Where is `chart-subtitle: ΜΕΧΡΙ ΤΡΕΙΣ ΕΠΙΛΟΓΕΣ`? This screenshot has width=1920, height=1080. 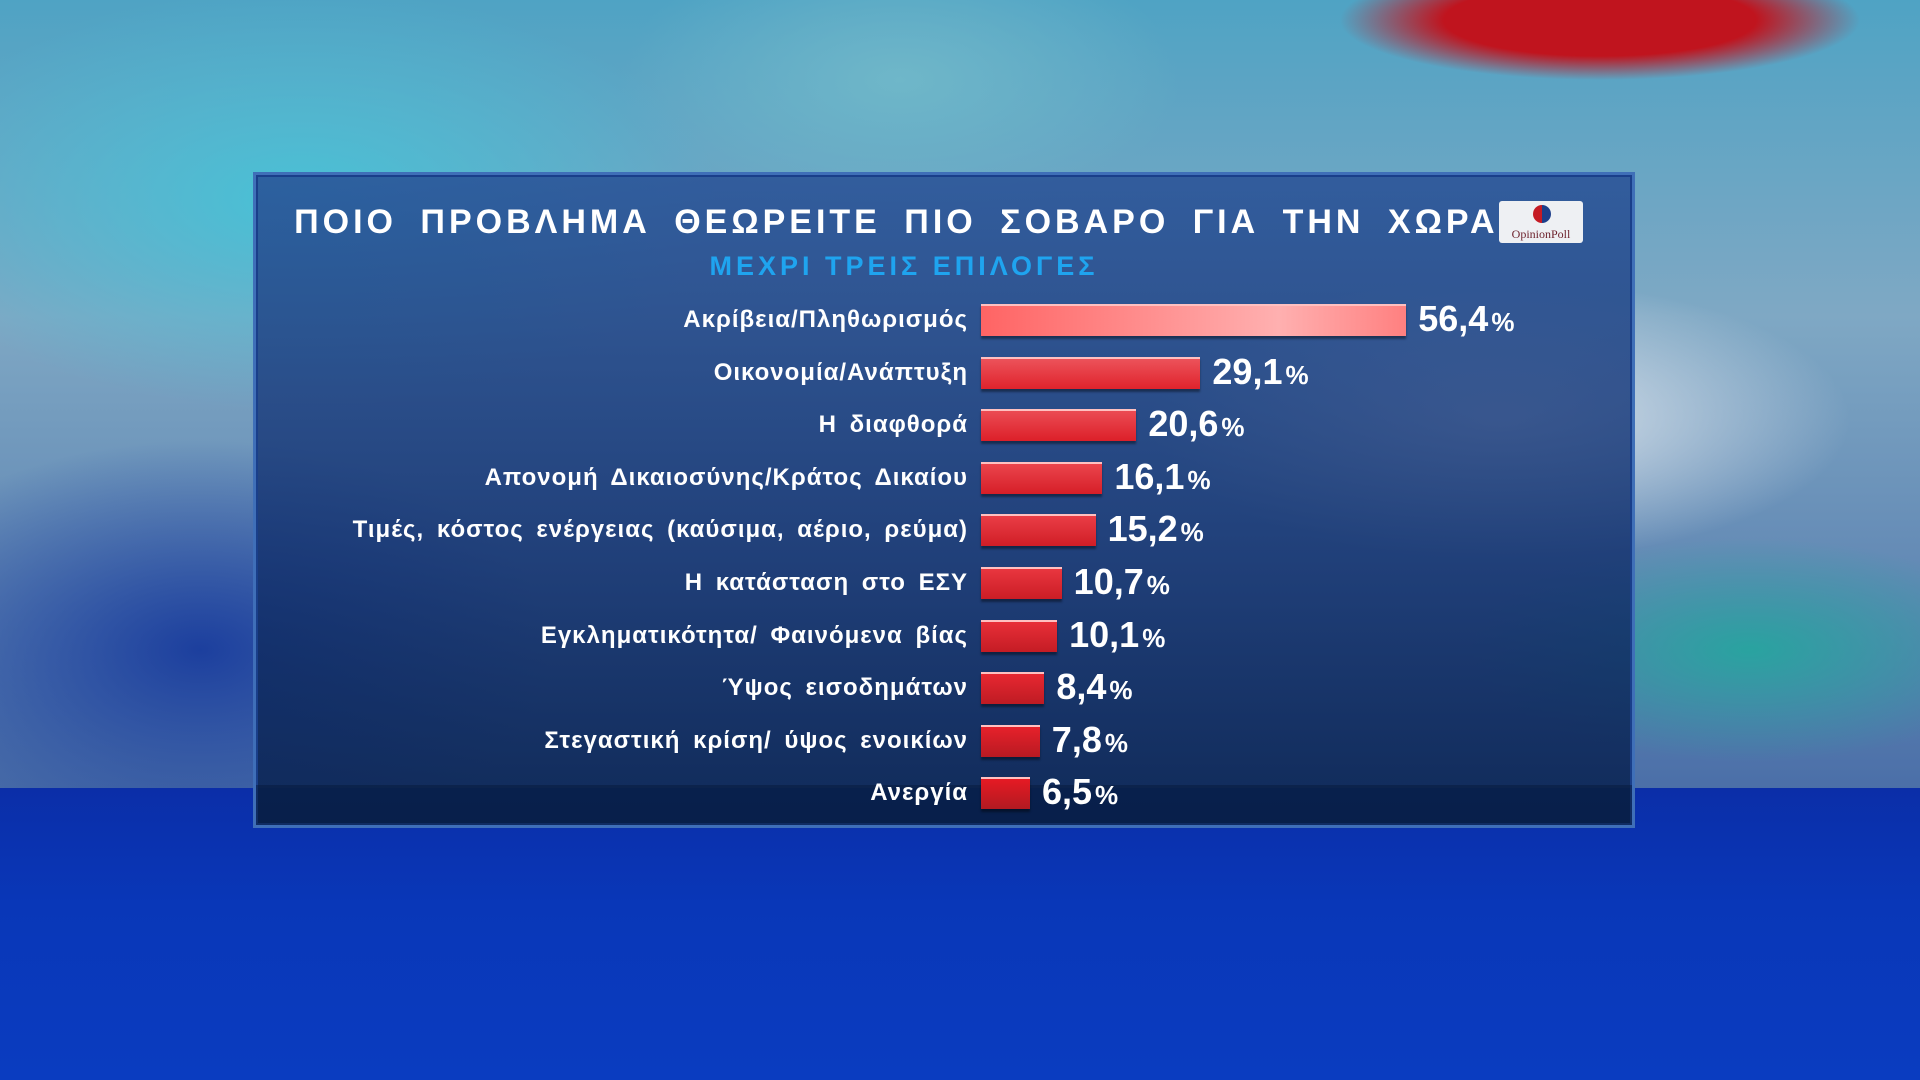
chart-subtitle: ΜΕΧΡΙ ΤΡΕΙΣ ΕΠΙΛΟΓΕΣ is located at coordinates (904, 266).